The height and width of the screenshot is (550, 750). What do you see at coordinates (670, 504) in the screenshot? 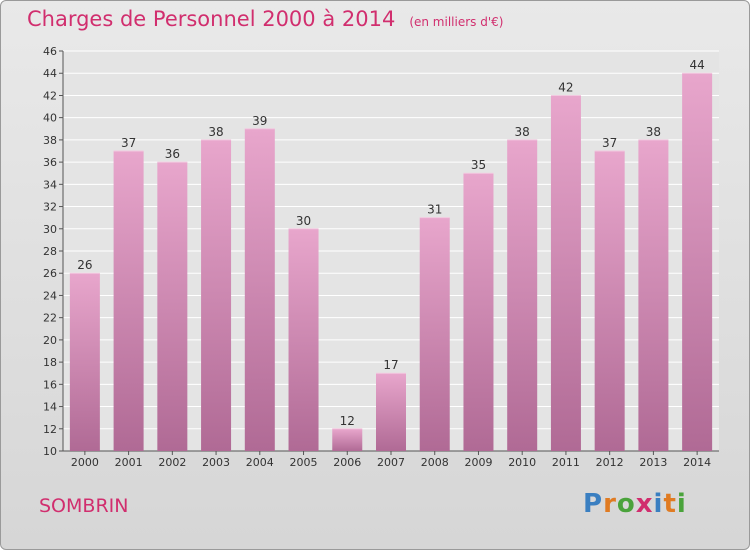
I see `logo-letter: t` at bounding box center [670, 504].